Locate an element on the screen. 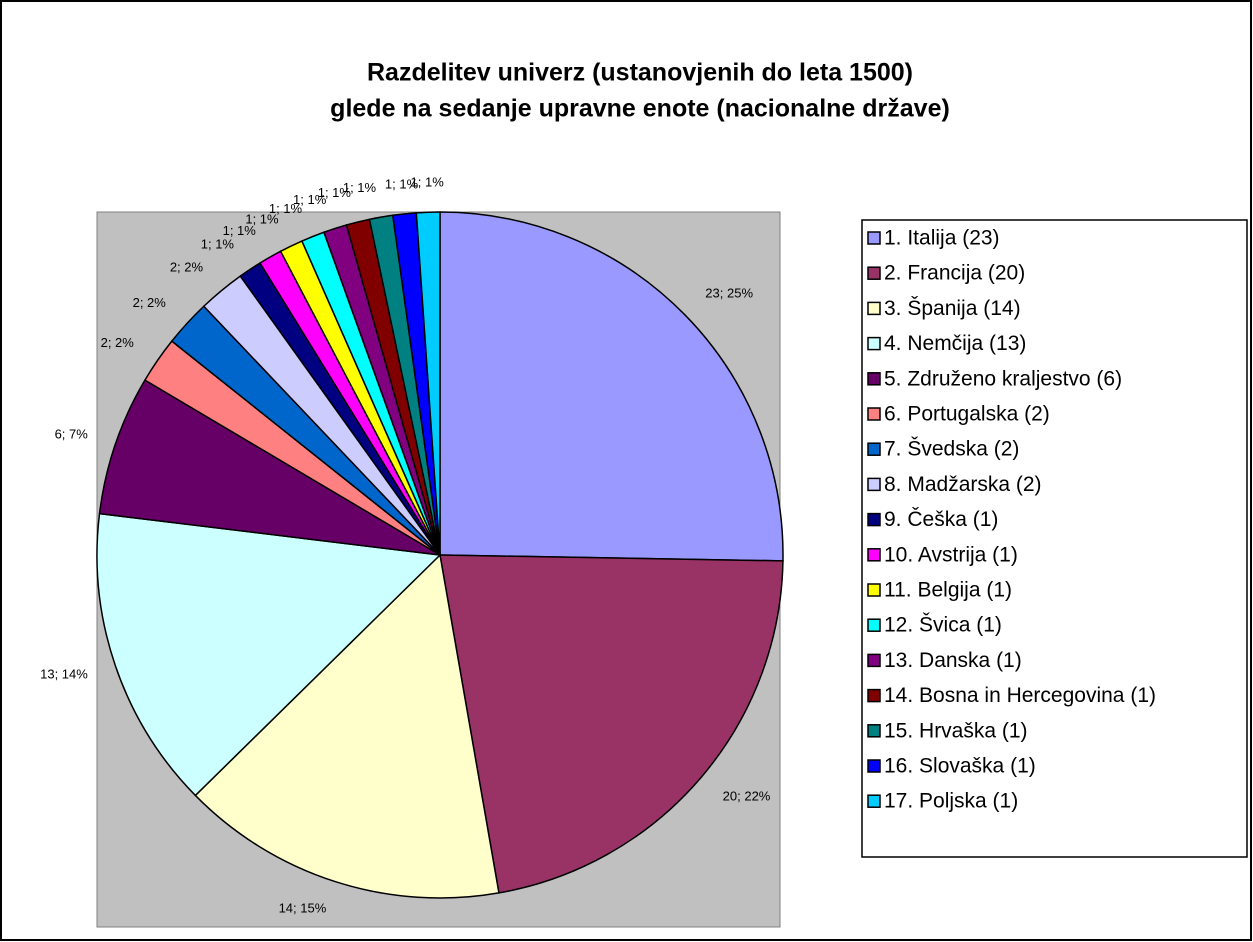 Image resolution: width=1253 pixels, height=942 pixels. legend-label: 6. Portugalska (2) is located at coordinates (967, 414).